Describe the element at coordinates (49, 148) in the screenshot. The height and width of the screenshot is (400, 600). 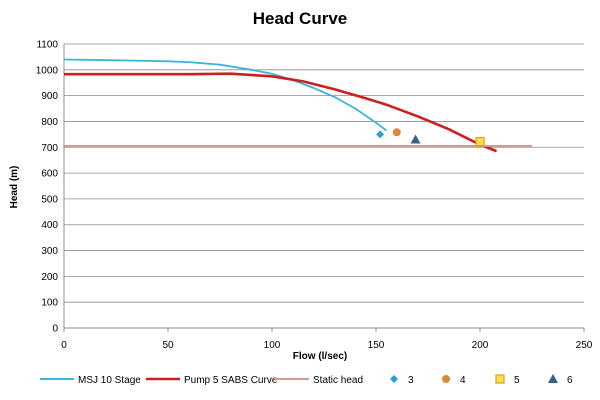
I see `y-tick-label: 700` at that location.